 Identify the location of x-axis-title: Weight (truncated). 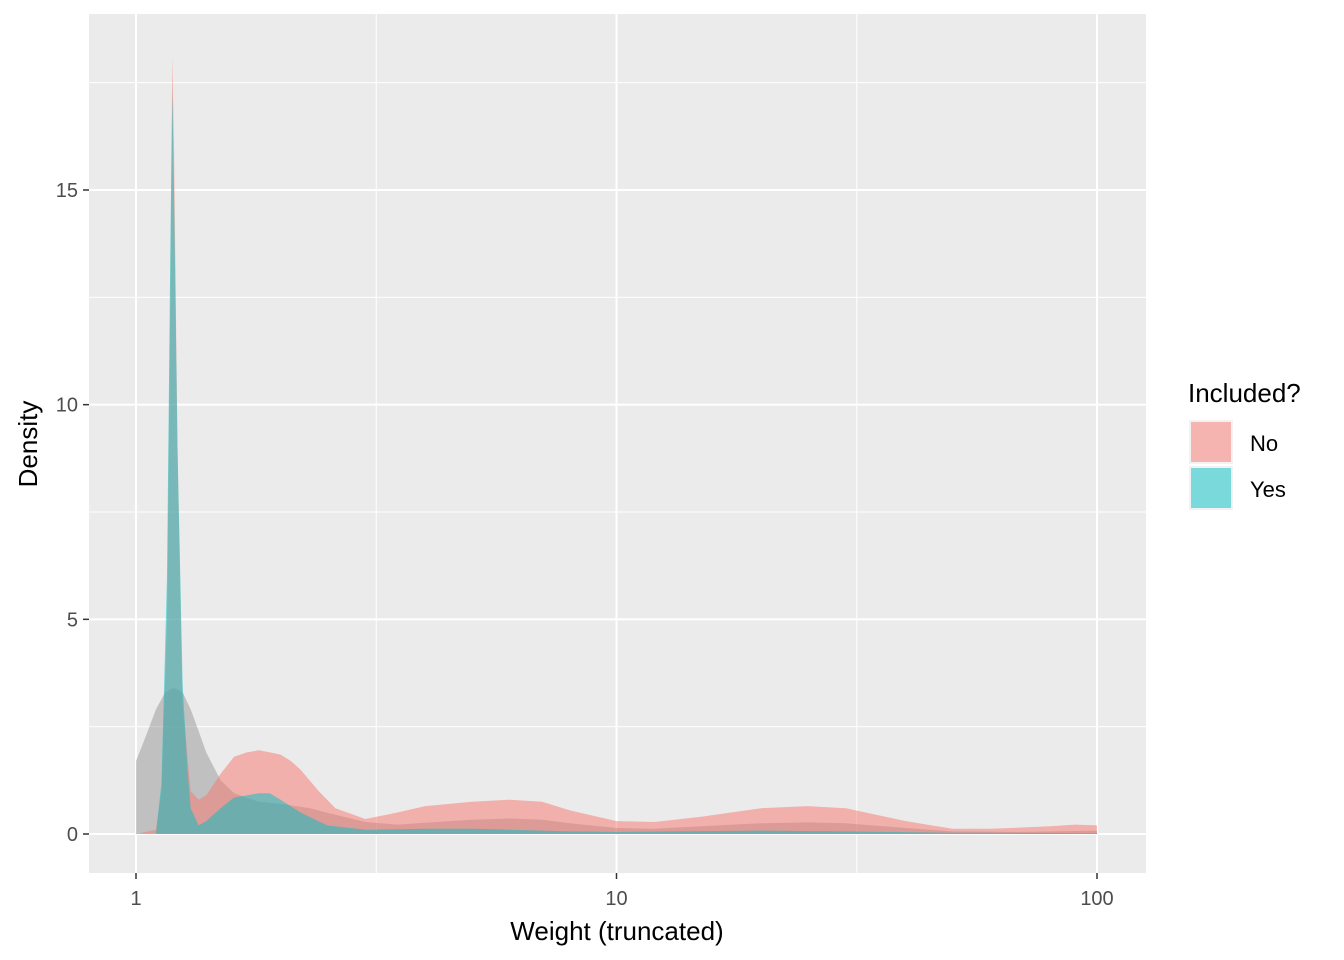
(616, 931).